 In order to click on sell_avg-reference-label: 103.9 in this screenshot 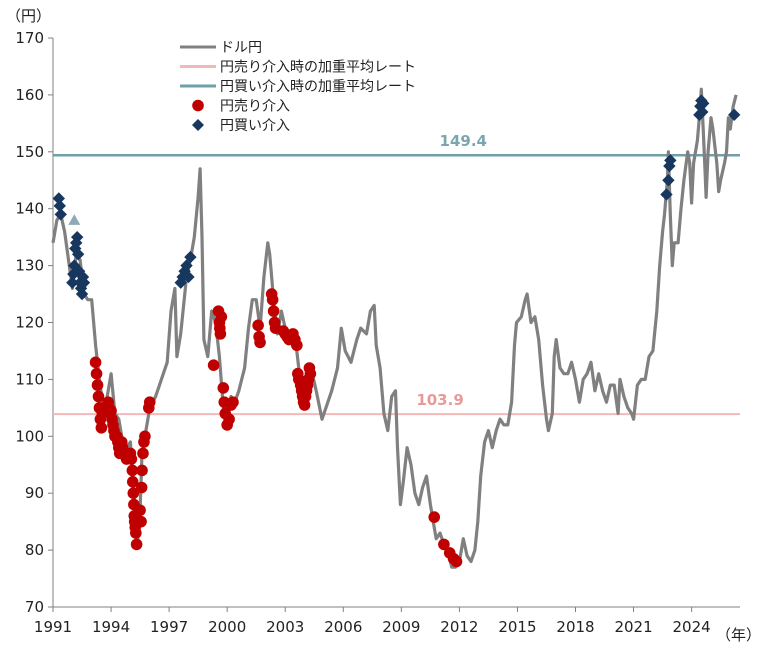, I will do `click(439, 400)`.